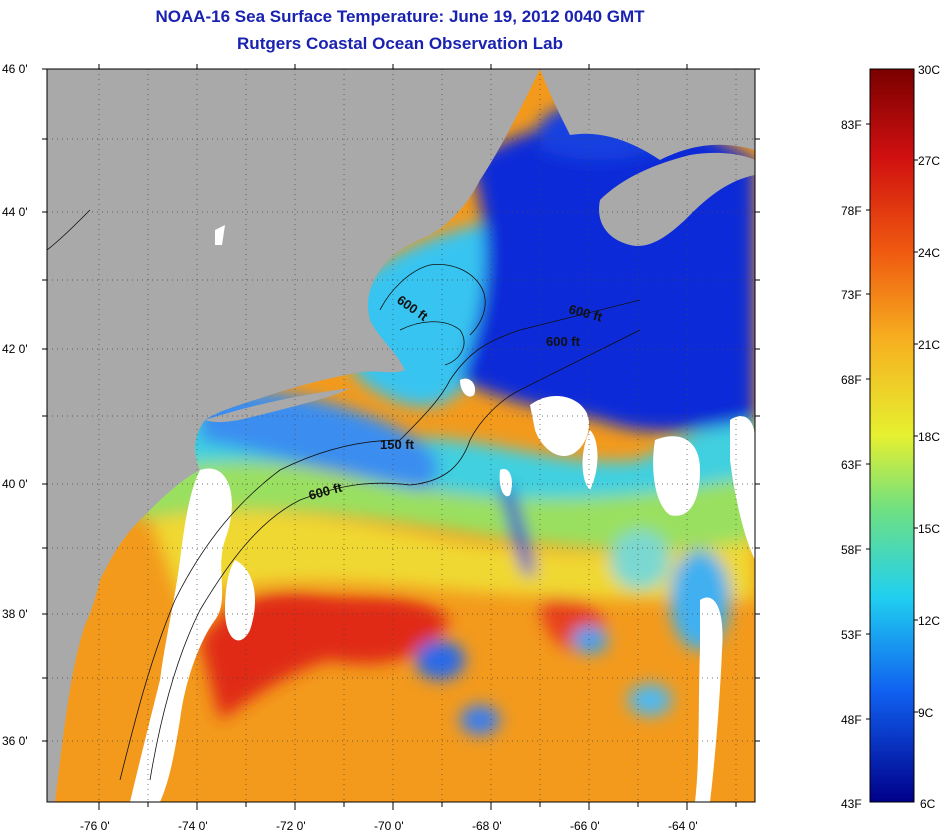 This screenshot has width=944, height=840. I want to click on celsius-label: 21C, so click(929, 345).